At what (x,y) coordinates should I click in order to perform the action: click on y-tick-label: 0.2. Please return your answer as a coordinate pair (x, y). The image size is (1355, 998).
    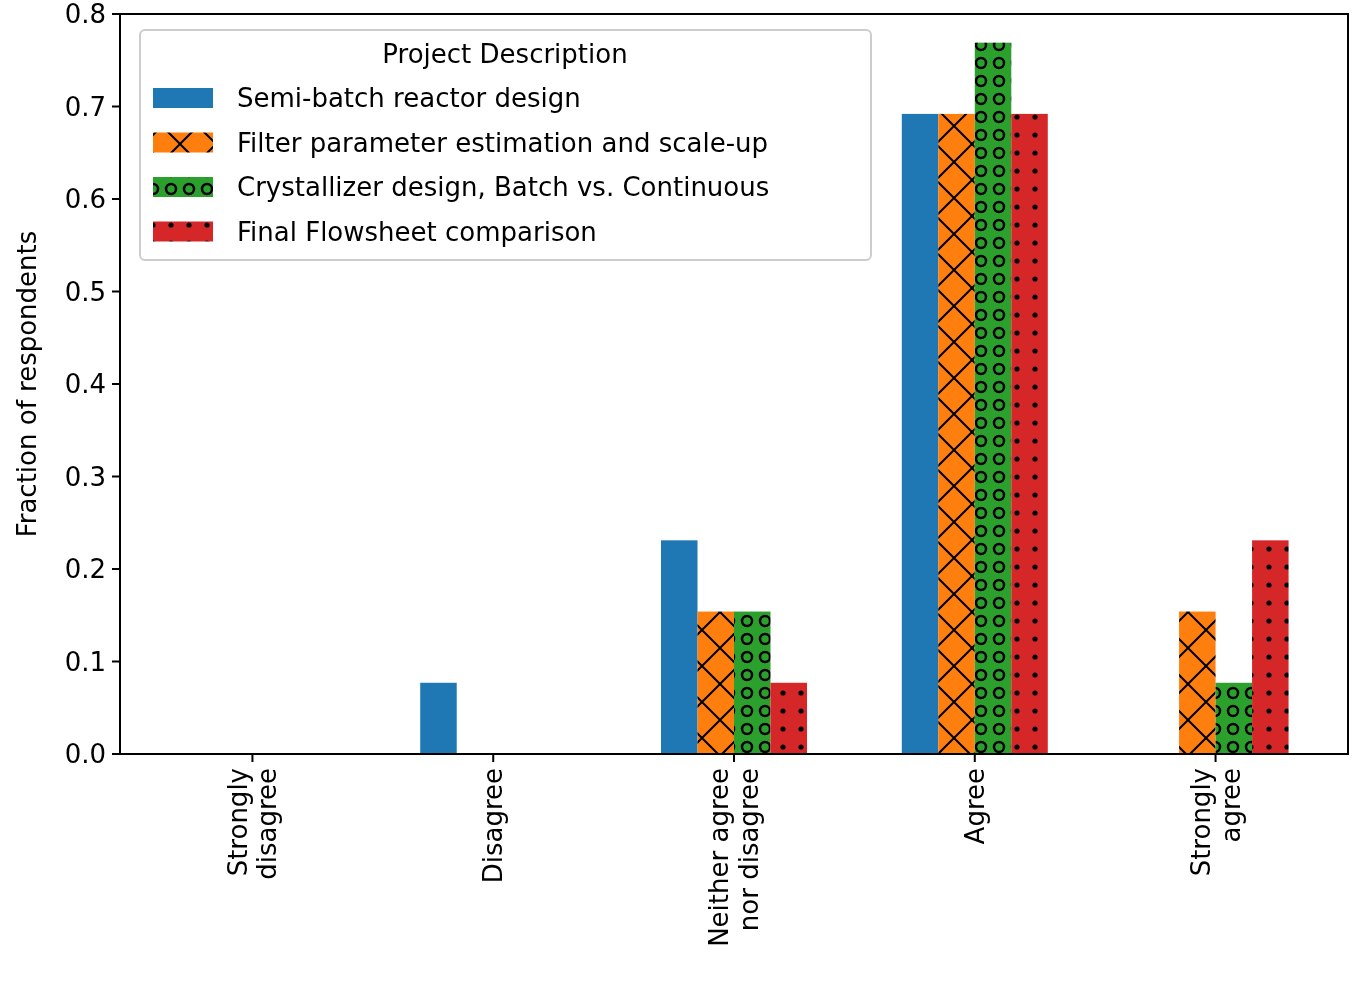
    Looking at the image, I should click on (85, 569).